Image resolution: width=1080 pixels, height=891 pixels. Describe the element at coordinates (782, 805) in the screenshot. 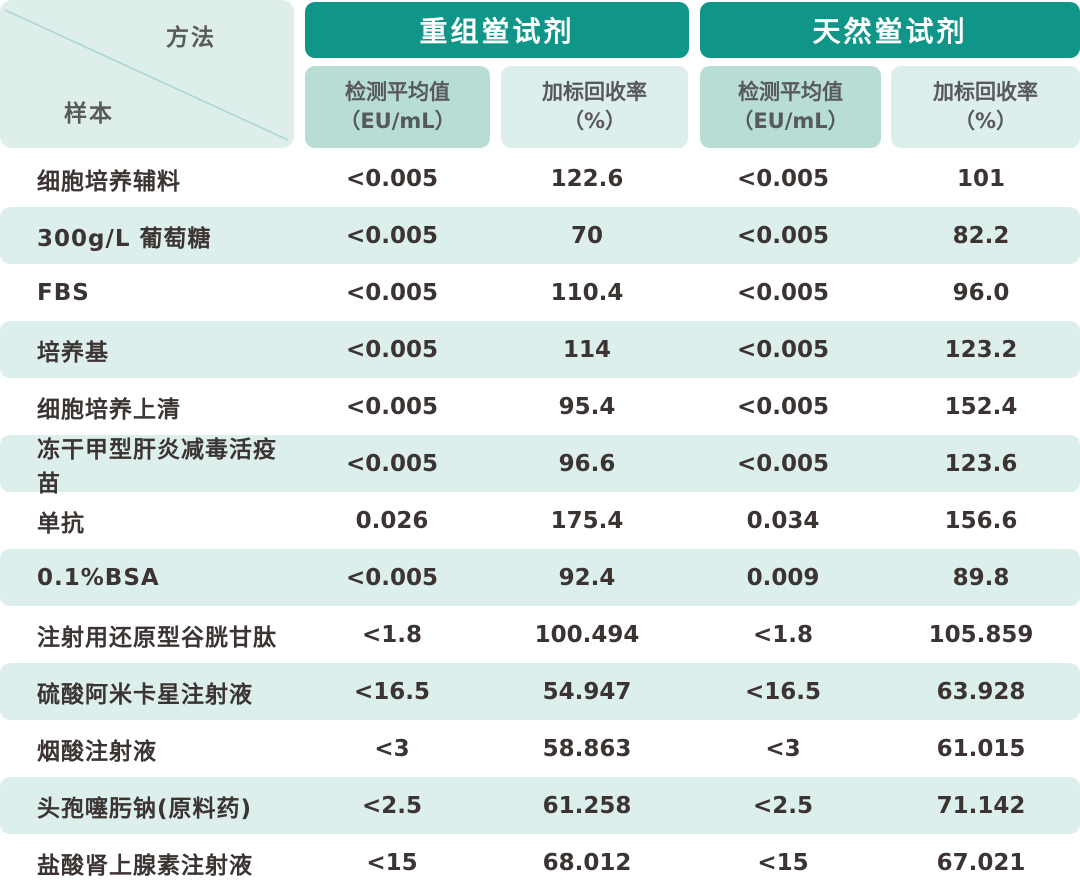

I see `avg-value-natural: <2.5` at that location.